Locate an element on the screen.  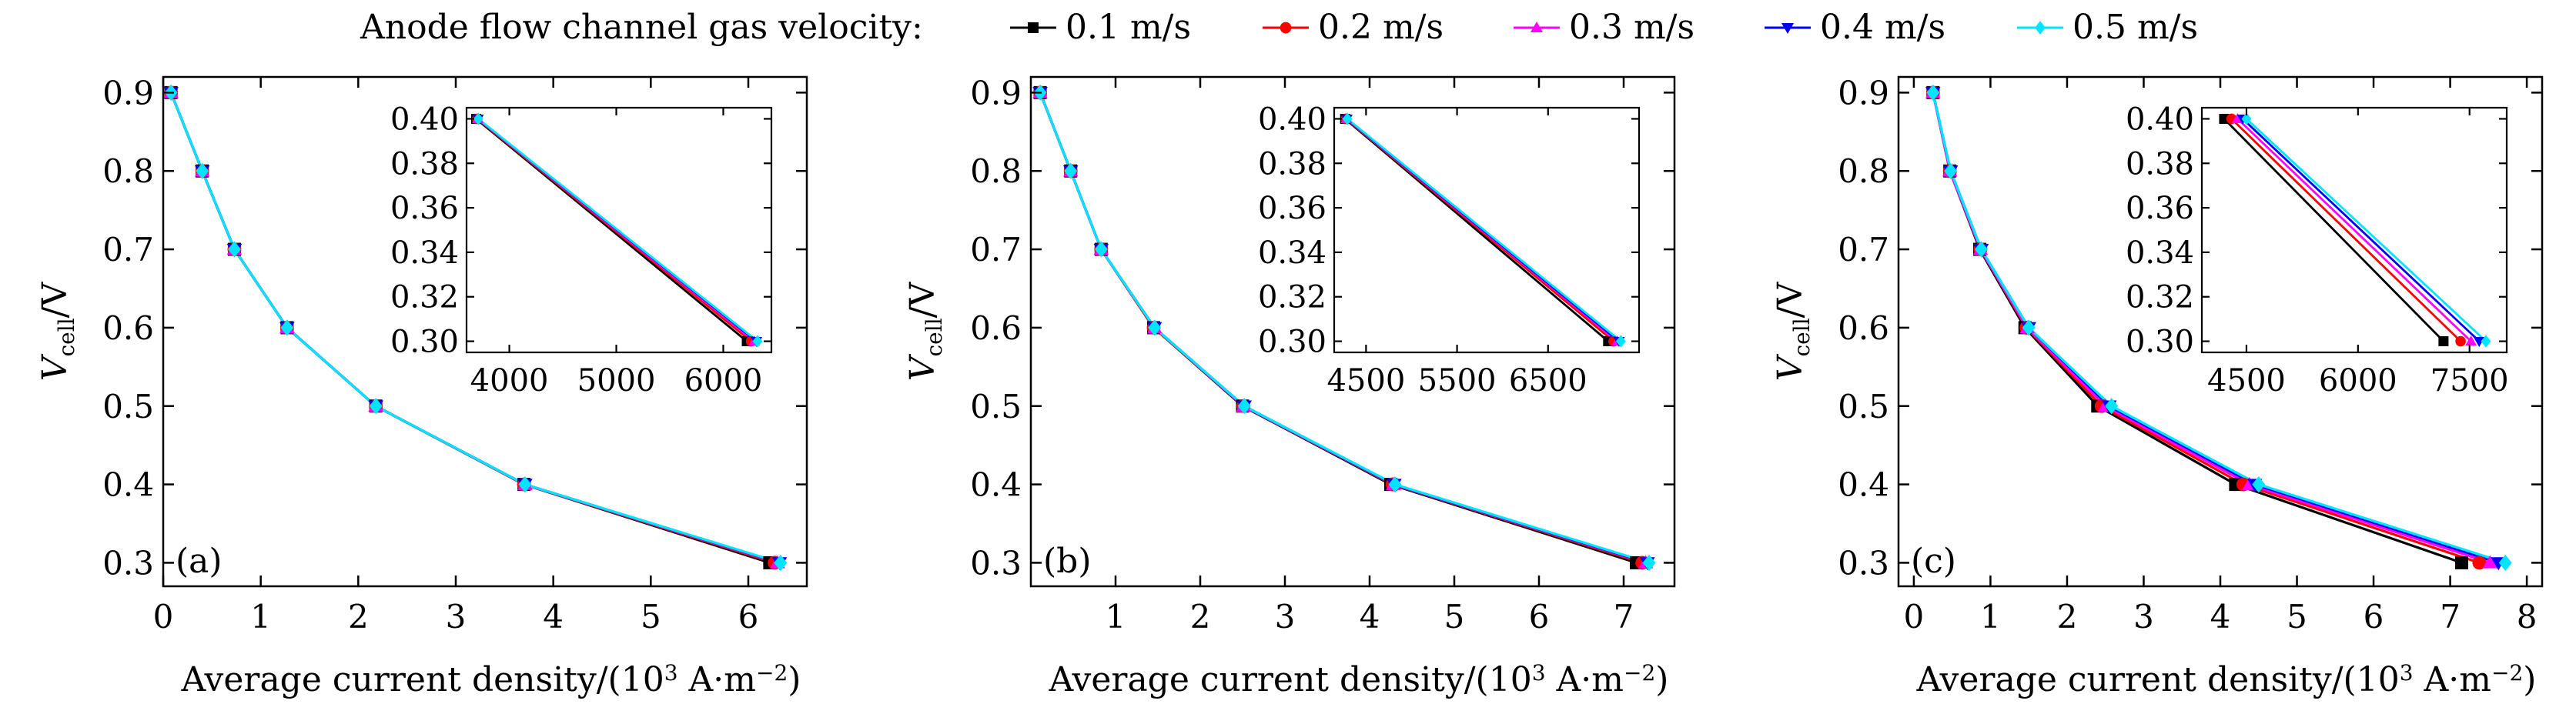
inset: 4500 6000 7500 0.30 0.32 0.34 0.36 0.38 0.40 is located at coordinates (2318, 251).